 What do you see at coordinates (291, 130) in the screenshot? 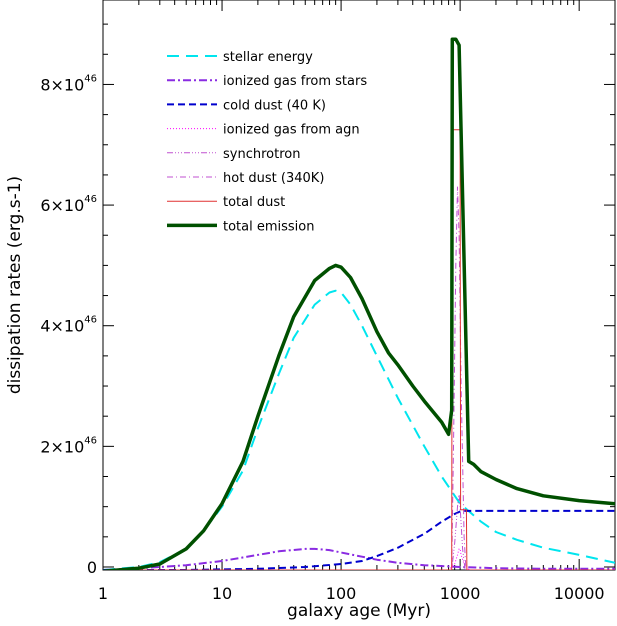
I see `legend-label: ionized gas from agn` at bounding box center [291, 130].